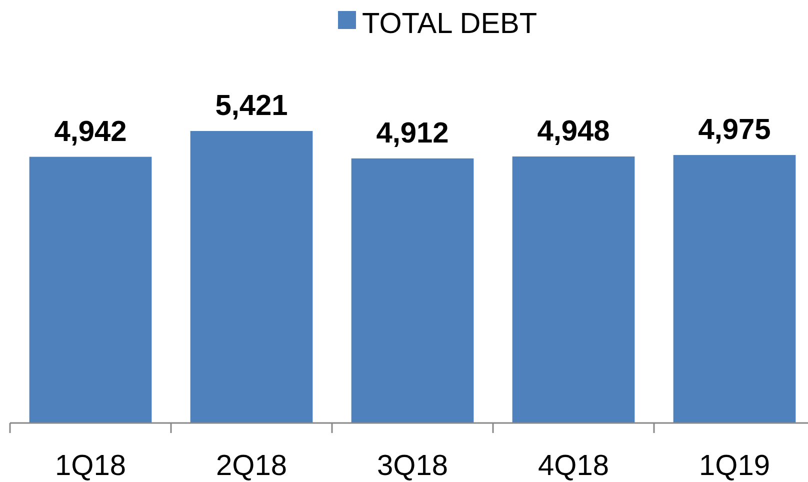  I want to click on data-label: 5,421, so click(251, 106).